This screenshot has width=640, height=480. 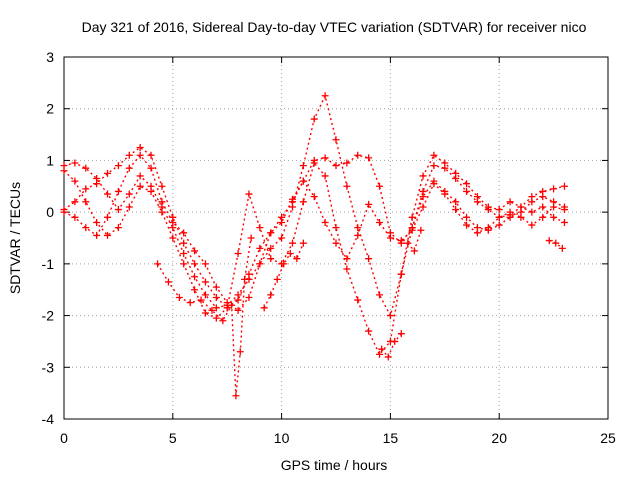 I want to click on y-tick-label: -1, so click(x=48, y=264).